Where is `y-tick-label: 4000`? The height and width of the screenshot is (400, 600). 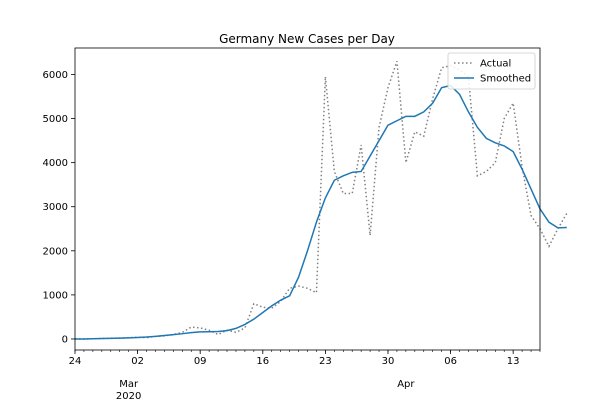 y-tick-label: 4000 is located at coordinates (55, 163).